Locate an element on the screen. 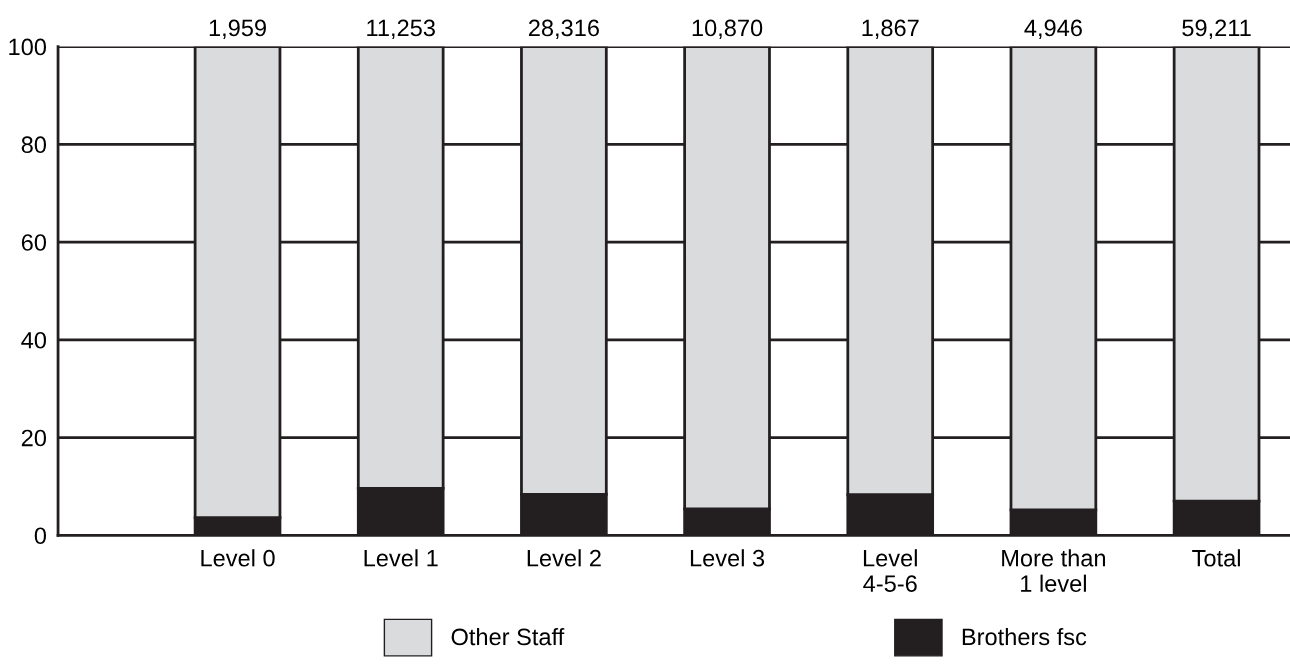  x-tick-label: Level 4-5-6 is located at coordinates (890, 570).